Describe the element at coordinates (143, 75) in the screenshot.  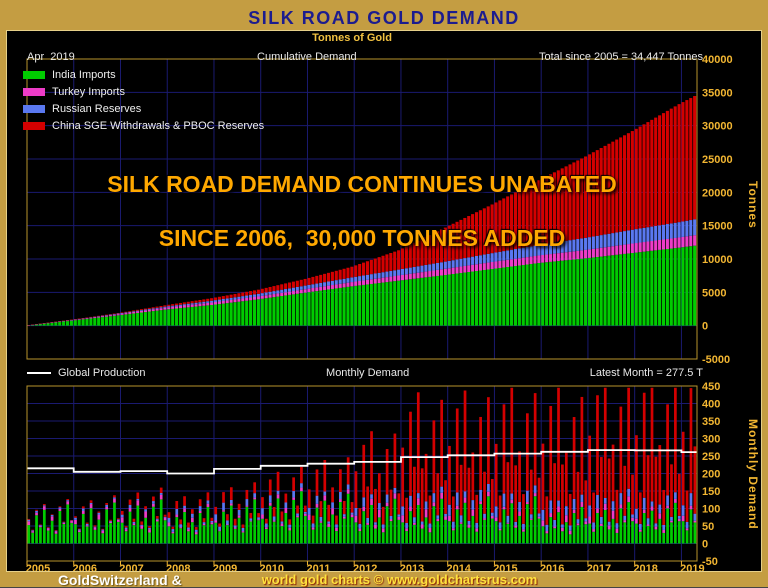
I see `legend-item-india: India Imports` at that location.